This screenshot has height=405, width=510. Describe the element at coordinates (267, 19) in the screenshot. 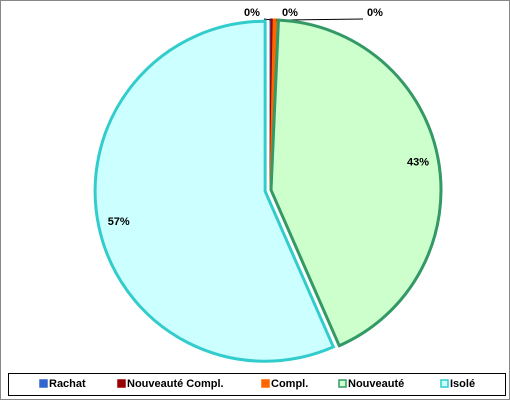

I see `leader-line` at that location.